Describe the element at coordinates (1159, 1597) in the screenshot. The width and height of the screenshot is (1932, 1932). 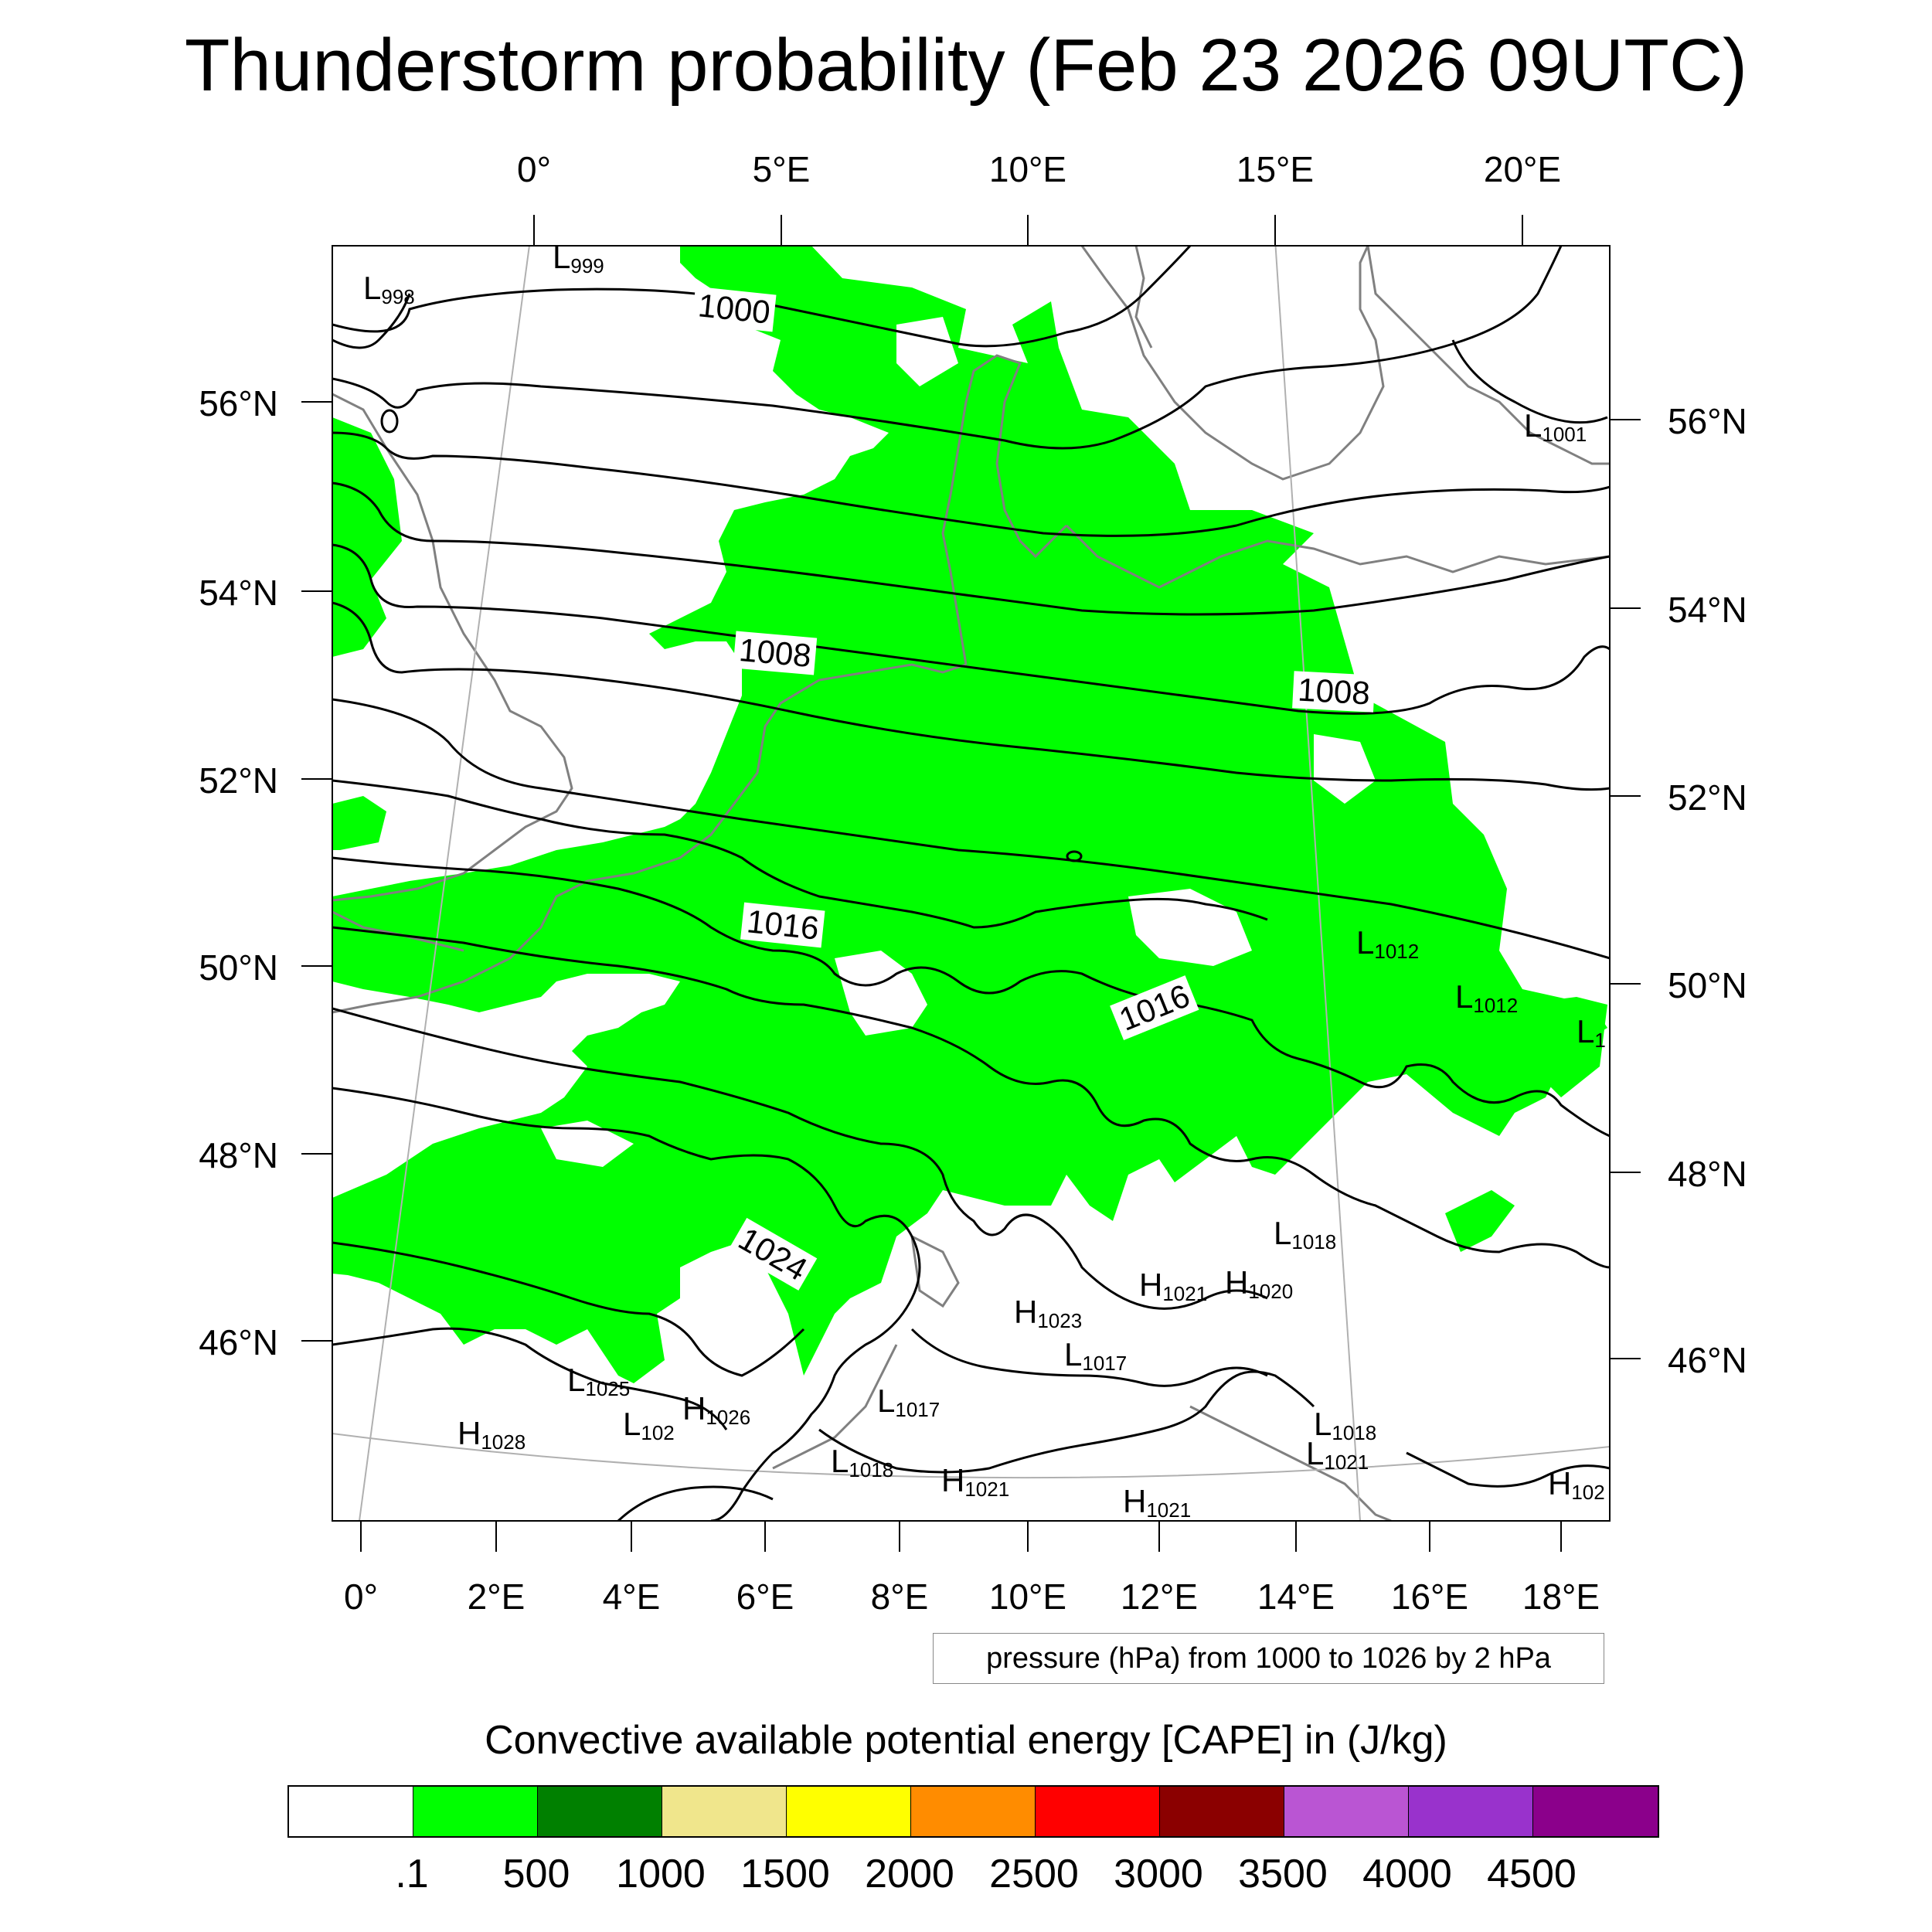
I see `bottom-lon-12e: 12°E` at that location.